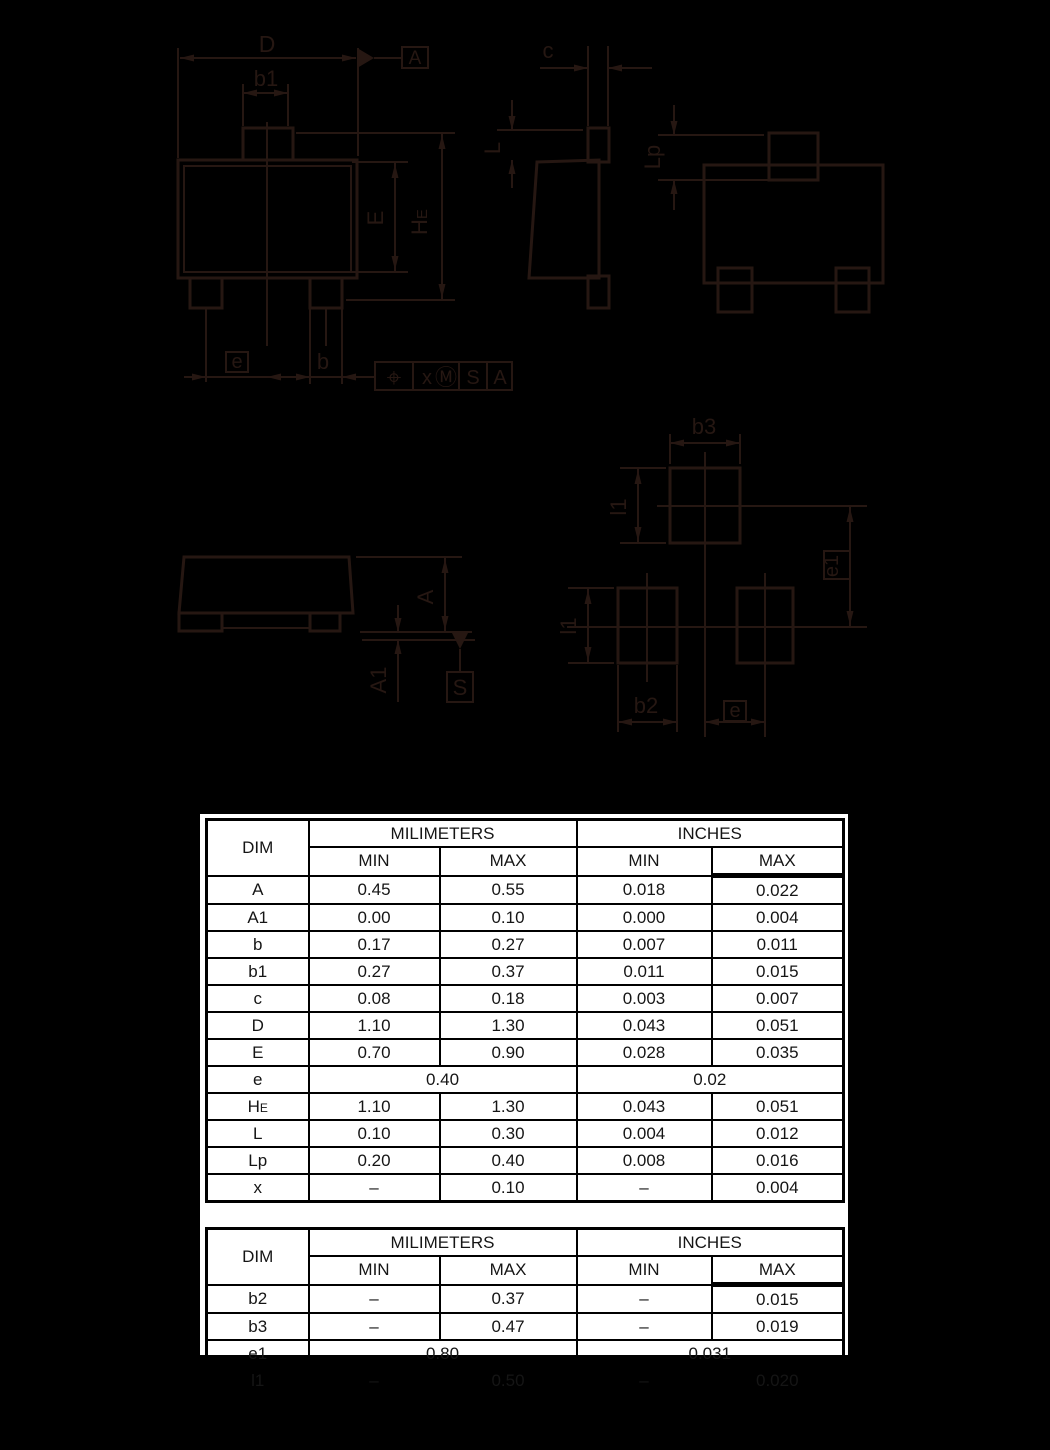 This screenshot has width=1050, height=1450. I want to click on side-view-2-drawing: A A1 S, so click(326, 629).